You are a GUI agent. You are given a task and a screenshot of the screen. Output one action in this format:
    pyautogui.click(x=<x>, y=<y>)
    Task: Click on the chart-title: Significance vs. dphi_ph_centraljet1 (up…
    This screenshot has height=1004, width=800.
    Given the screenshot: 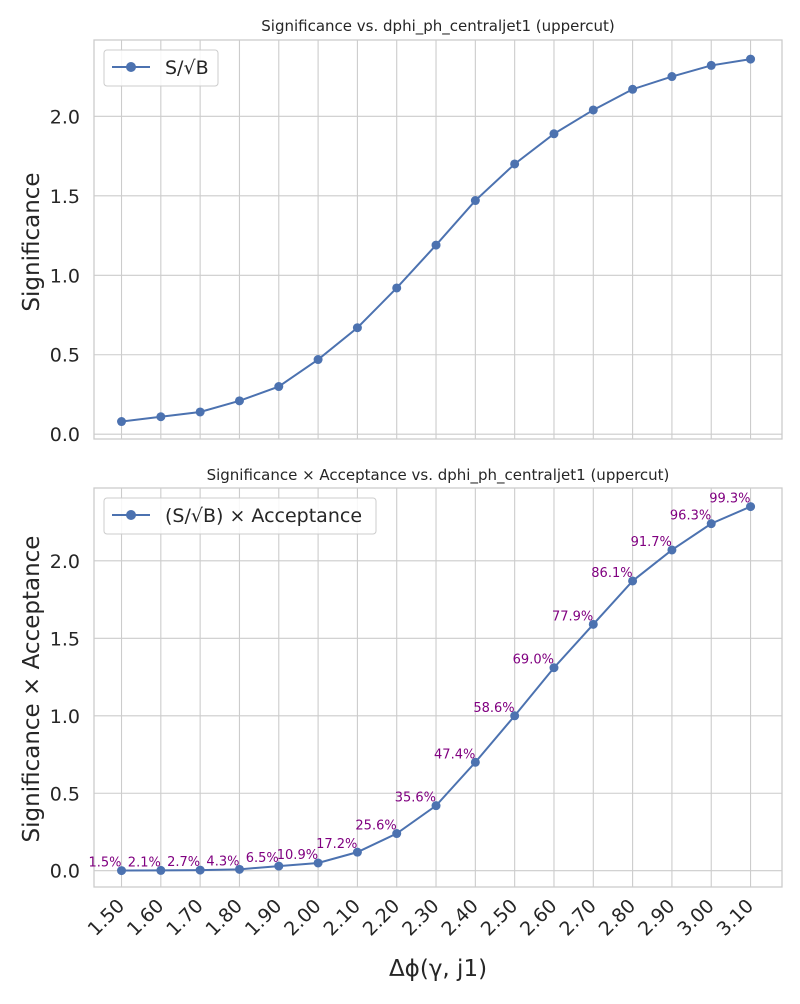 What is the action you would take?
    pyautogui.click(x=437, y=26)
    